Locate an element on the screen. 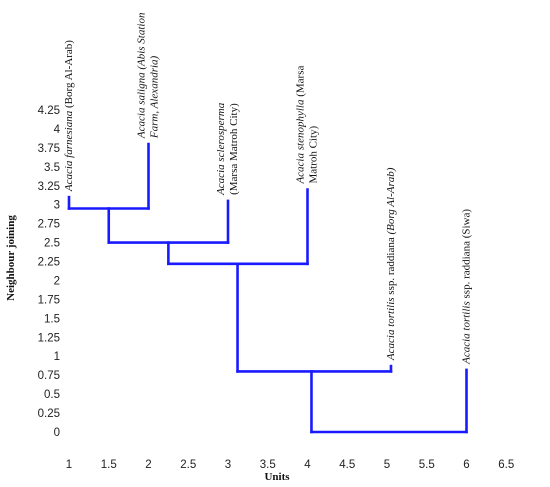 The height and width of the screenshot is (487, 550). x-tick-label: 4.5 is located at coordinates (347, 465).